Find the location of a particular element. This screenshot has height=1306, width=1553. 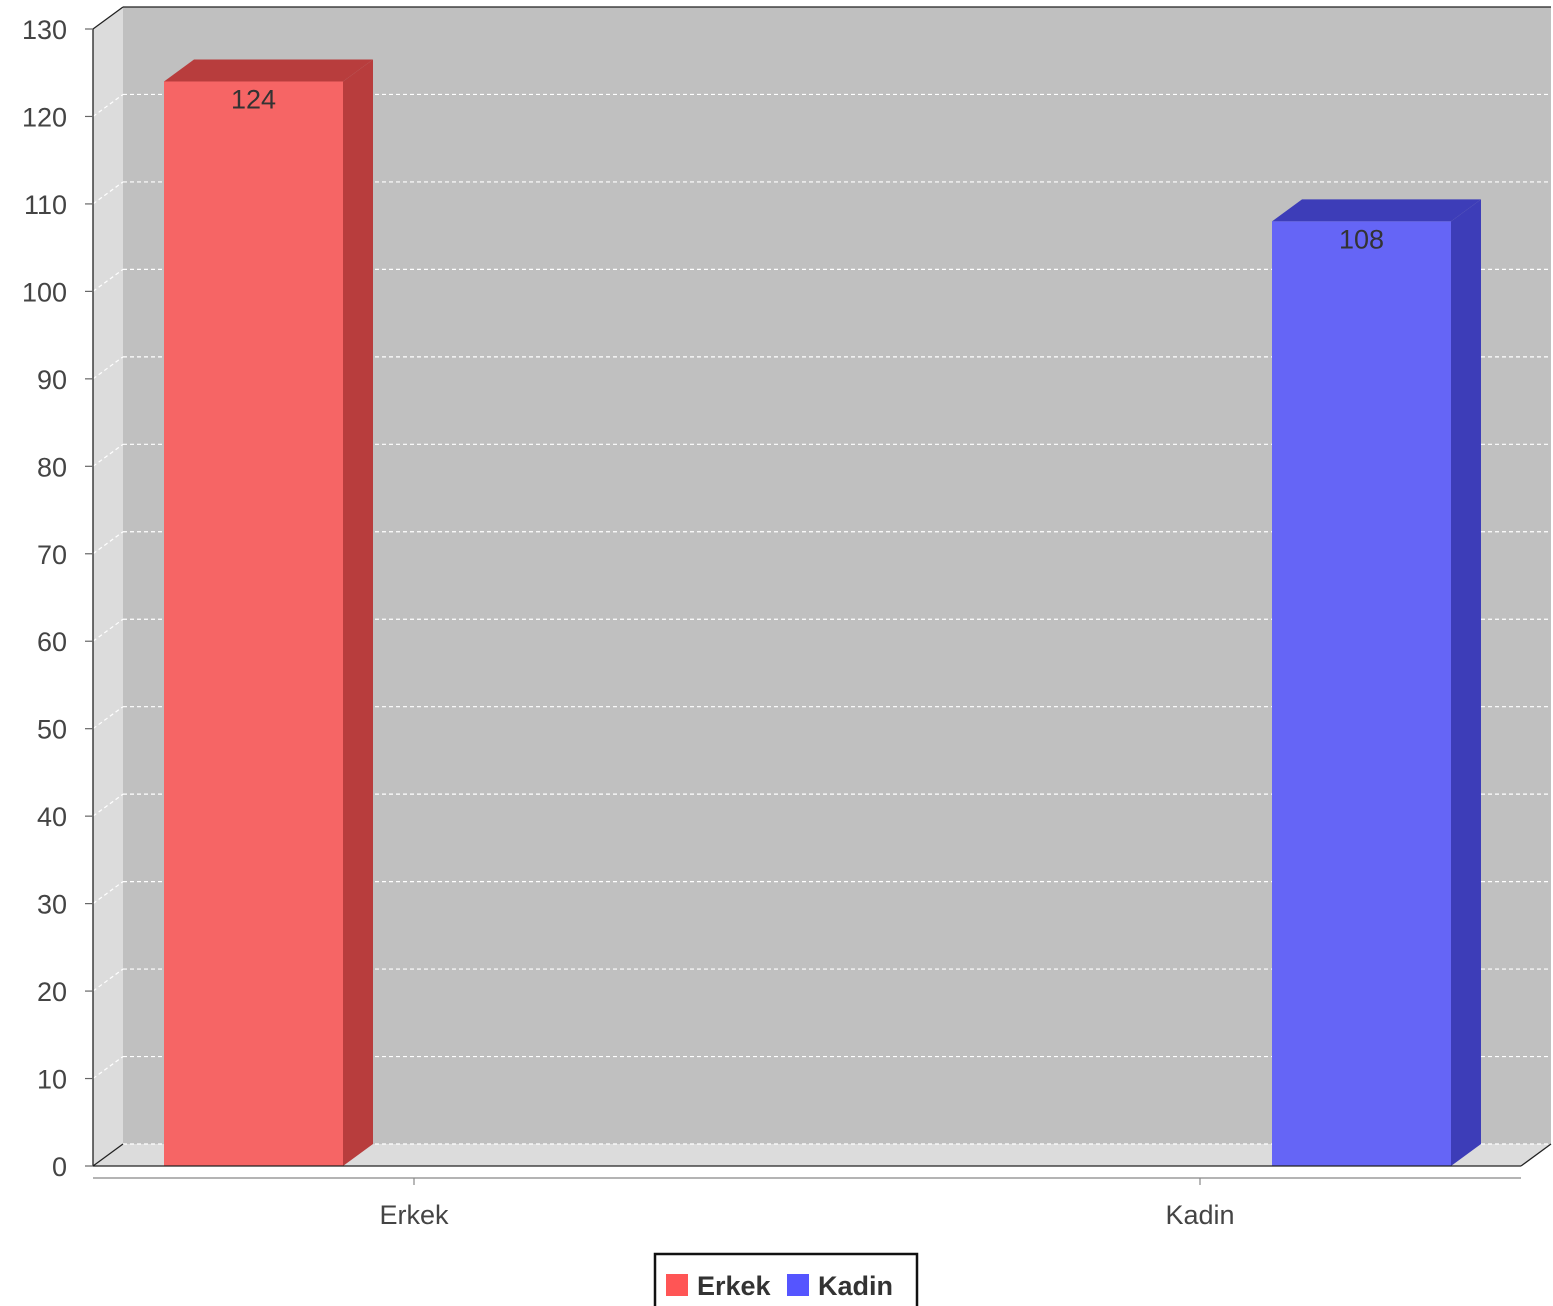

plot-floor is located at coordinates (822, 1155).